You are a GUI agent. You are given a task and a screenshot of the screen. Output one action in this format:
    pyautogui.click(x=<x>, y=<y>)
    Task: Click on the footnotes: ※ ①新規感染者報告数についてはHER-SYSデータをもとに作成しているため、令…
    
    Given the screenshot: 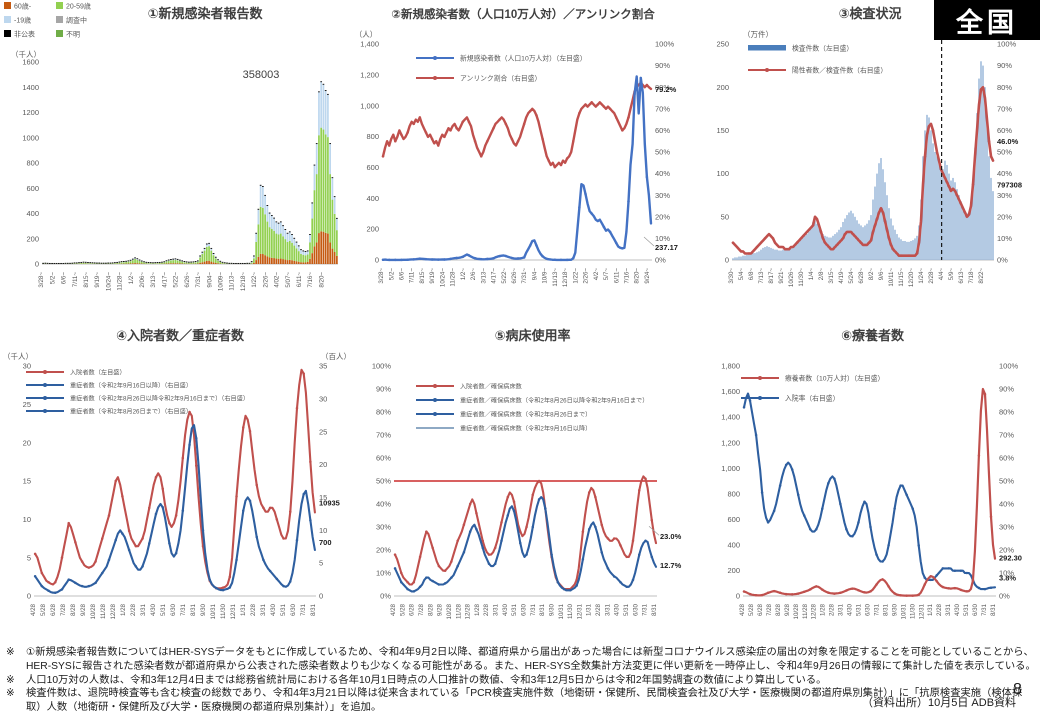 What is the action you would take?
    pyautogui.click(x=521, y=680)
    